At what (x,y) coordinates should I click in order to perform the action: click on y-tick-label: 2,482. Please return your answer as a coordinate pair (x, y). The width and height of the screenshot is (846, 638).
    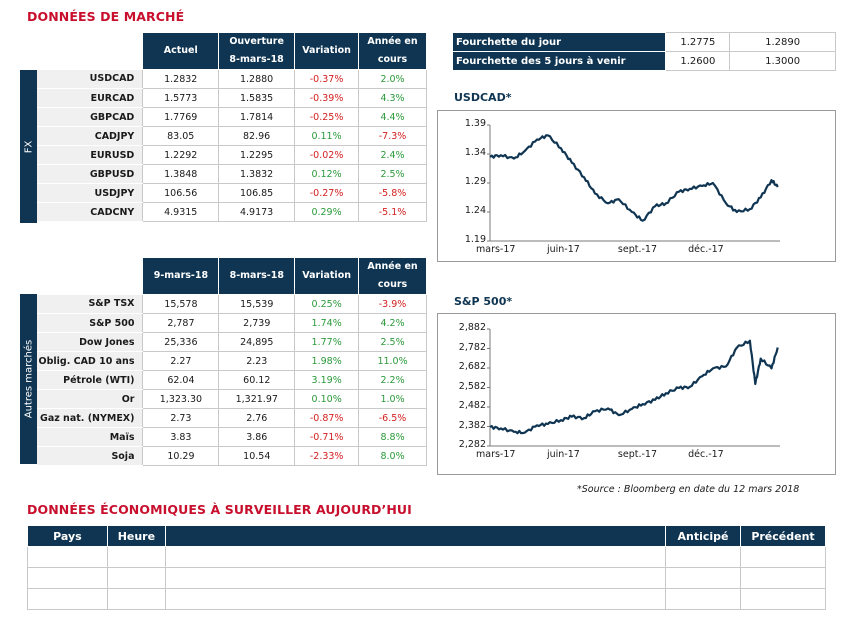
    Looking at the image, I should click on (472, 405).